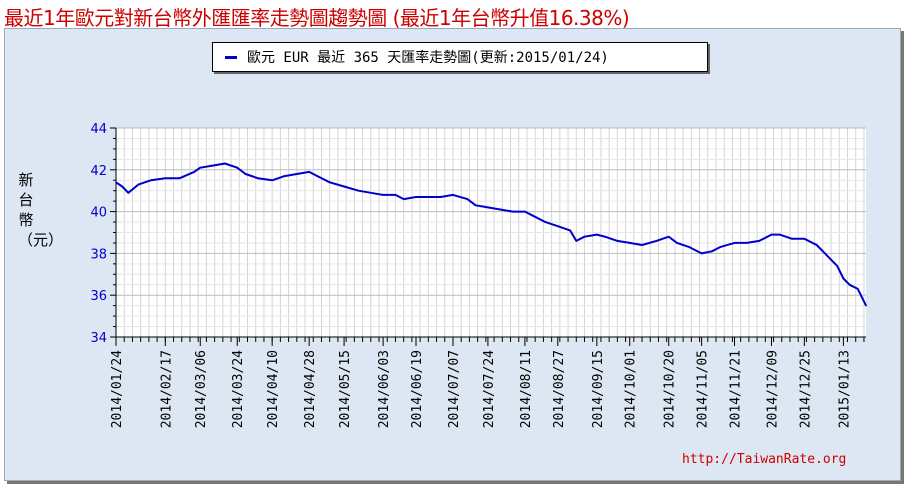 This screenshot has width=911, height=487. I want to click on x-tick-label: 2014/12/09, so click(772, 389).